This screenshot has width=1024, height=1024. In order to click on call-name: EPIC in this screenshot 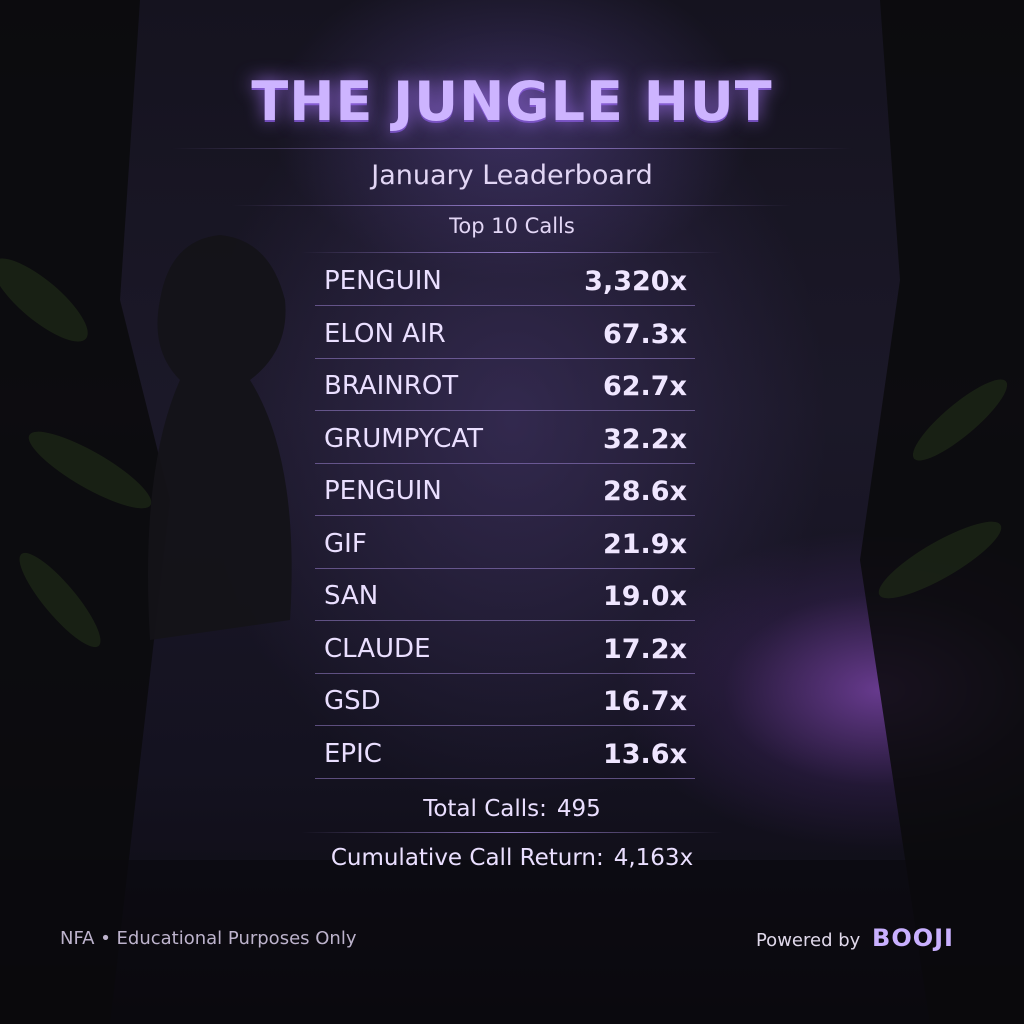, I will do `click(353, 753)`.